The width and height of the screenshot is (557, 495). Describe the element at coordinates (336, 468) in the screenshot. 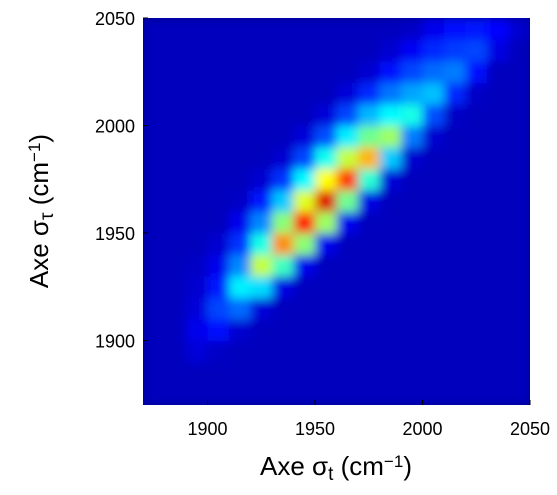

I see `x-axis-label: Axe σt (cm−1)` at that location.